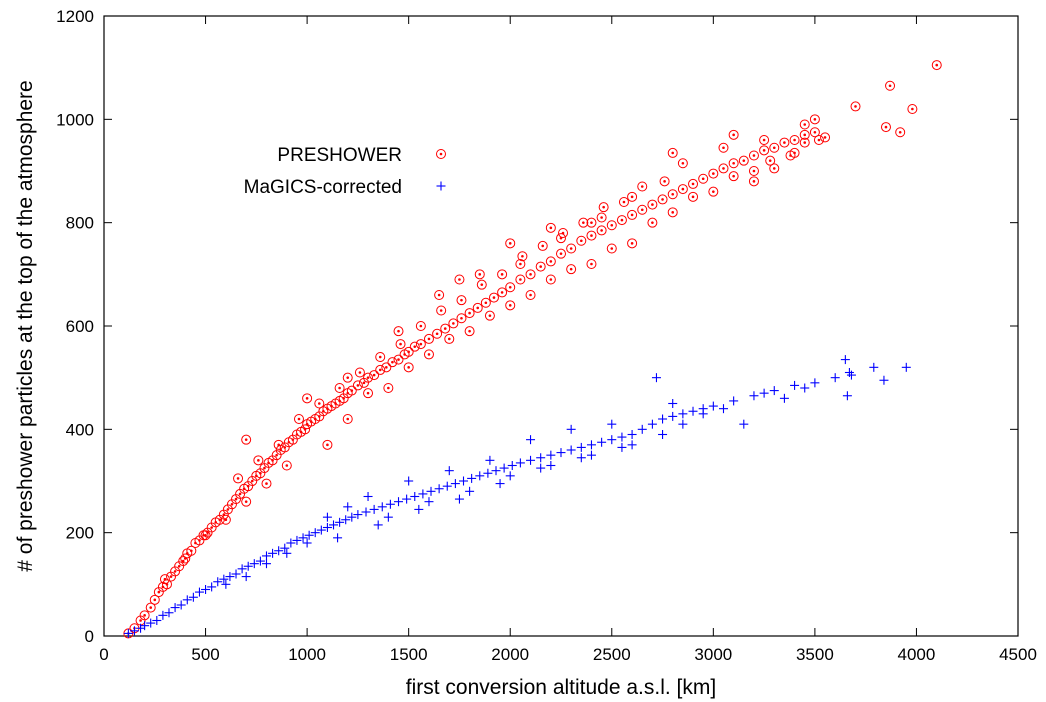  What do you see at coordinates (441, 186) in the screenshot?
I see `legend-marker-magics-corrected` at bounding box center [441, 186].